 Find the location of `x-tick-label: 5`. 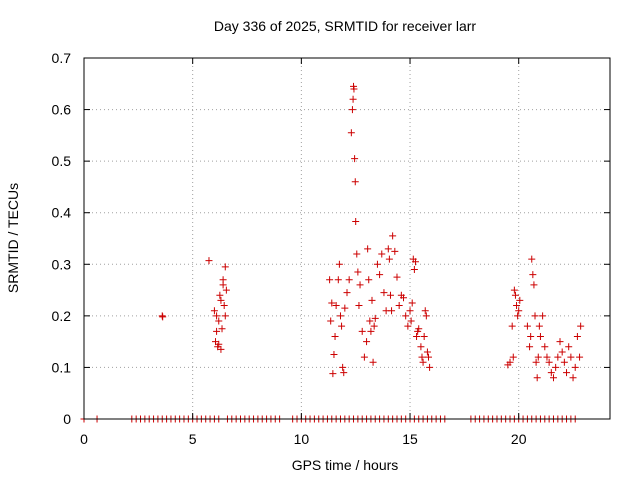

x-tick-label: 5 is located at coordinates (193, 439).